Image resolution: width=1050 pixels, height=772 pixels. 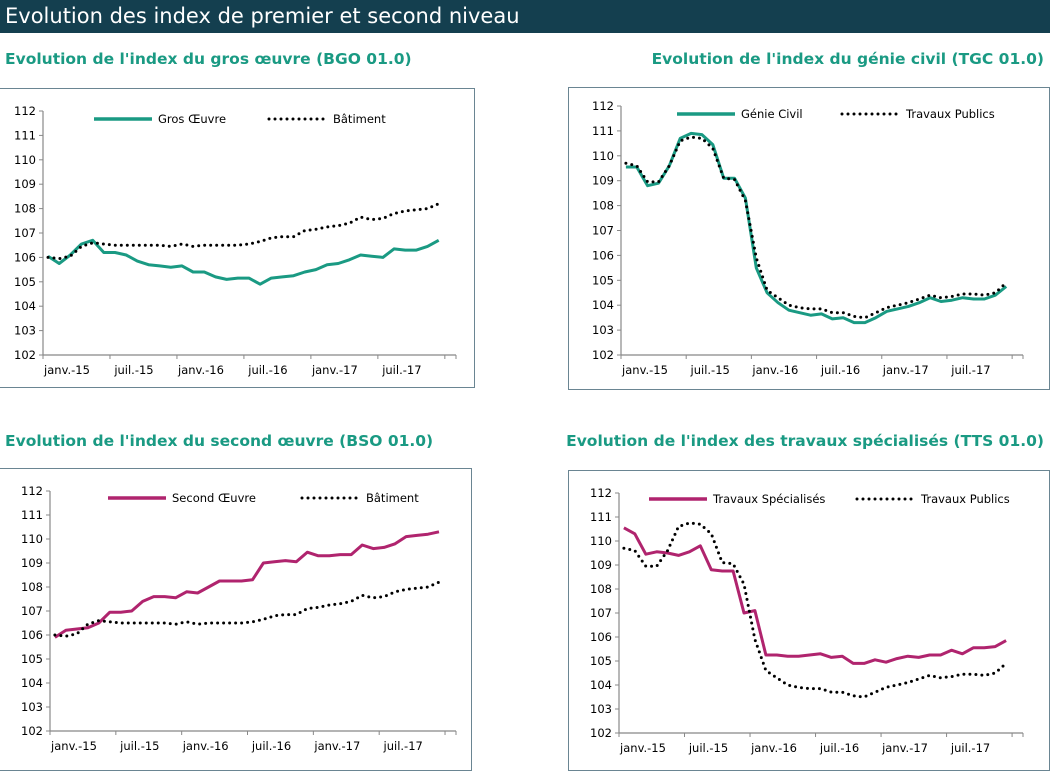 I want to click on legend-label: Travaux Spécialisés, so click(x=768, y=499).